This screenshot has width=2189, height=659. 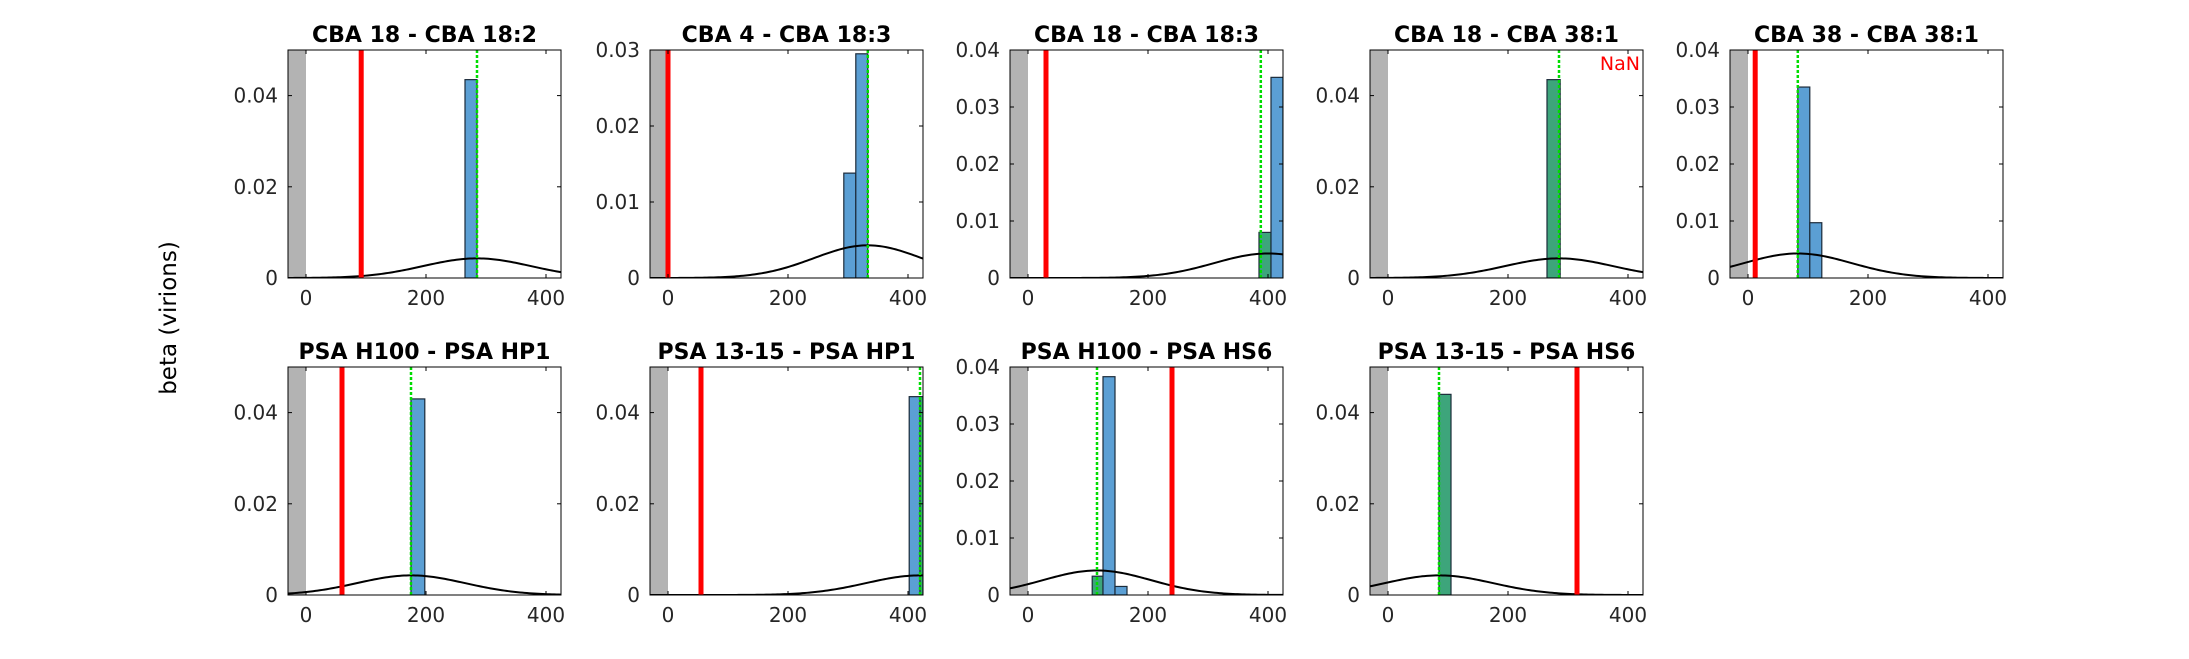 What do you see at coordinates (1146, 35) in the screenshot?
I see `subplot-title: CBA 18 - CBA 18:3` at bounding box center [1146, 35].